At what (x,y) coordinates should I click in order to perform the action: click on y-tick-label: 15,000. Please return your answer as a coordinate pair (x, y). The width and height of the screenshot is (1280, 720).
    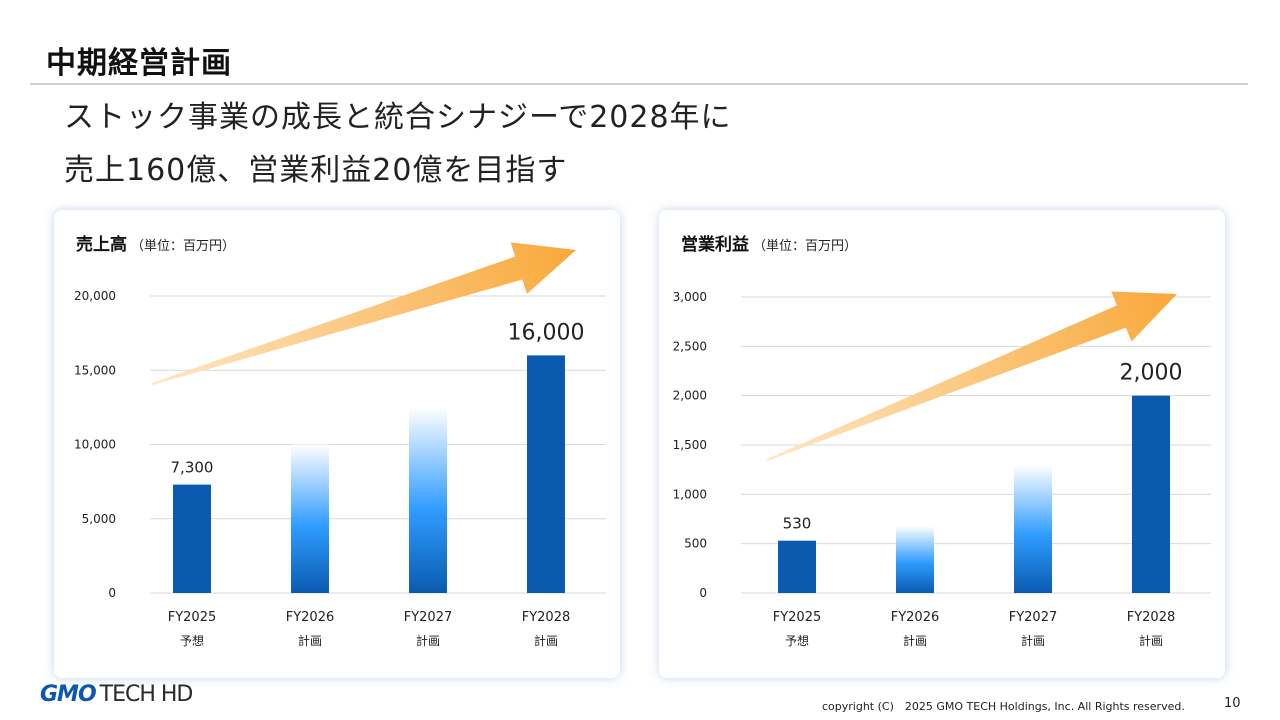
    Looking at the image, I should click on (95, 370).